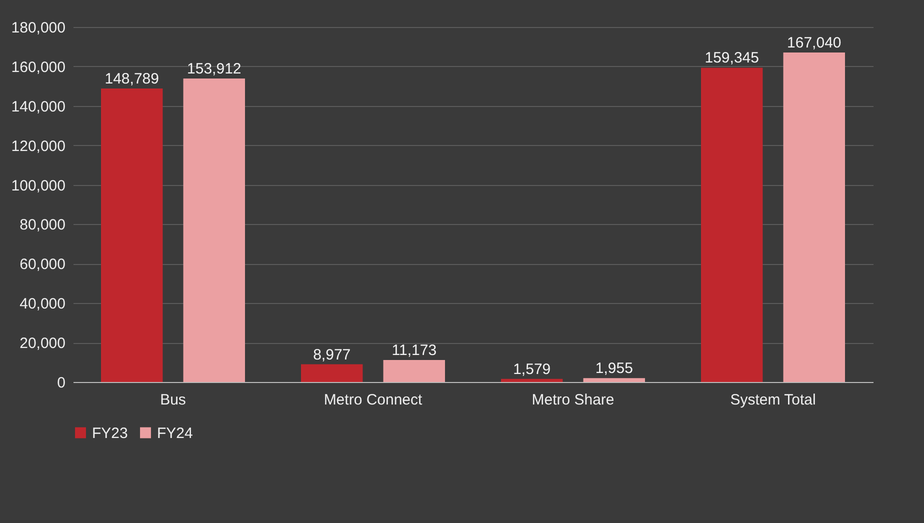 The image size is (924, 523). I want to click on text: 148,789, so click(131, 79).